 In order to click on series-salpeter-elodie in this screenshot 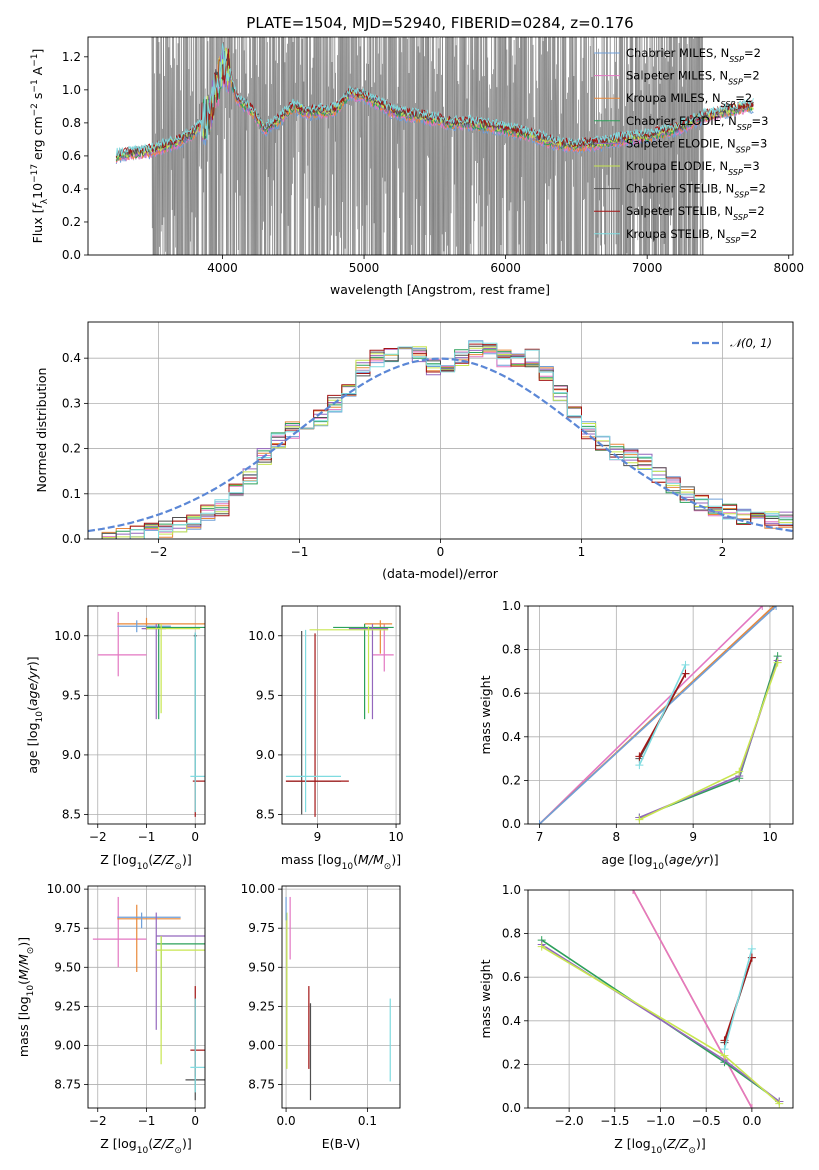, I will do `click(709, 739)`.